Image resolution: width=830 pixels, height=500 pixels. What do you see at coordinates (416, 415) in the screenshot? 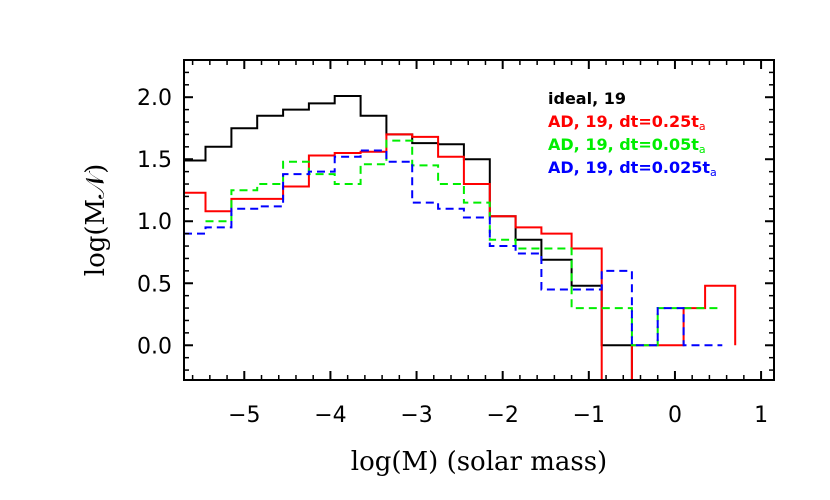
I see `x-tick-label: −3` at bounding box center [416, 415].